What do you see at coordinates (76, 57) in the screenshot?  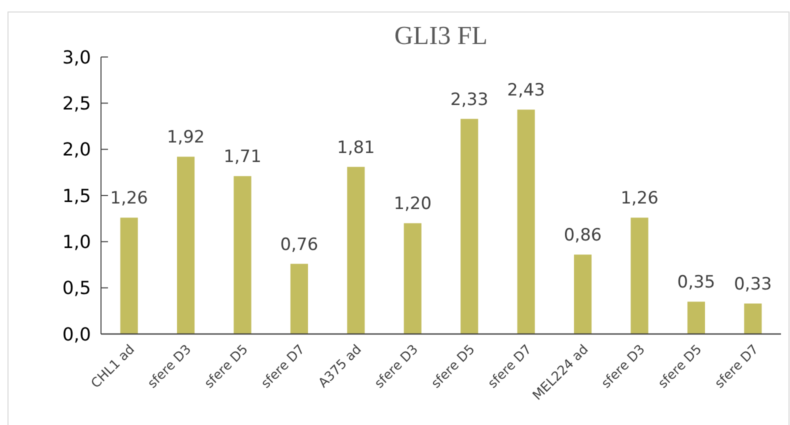 I see `y-tick-label: 3,0` at bounding box center [76, 57].